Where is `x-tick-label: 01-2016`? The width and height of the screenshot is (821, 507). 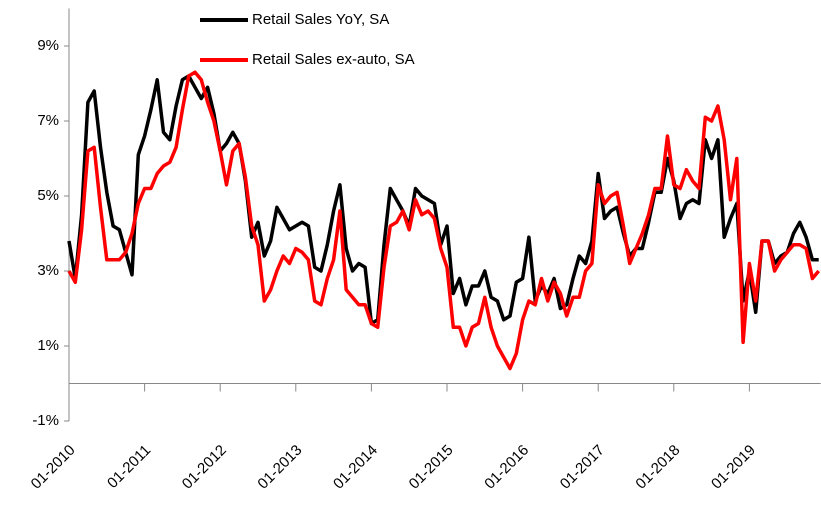 x-tick-label: 01-2016 is located at coordinates (506, 467).